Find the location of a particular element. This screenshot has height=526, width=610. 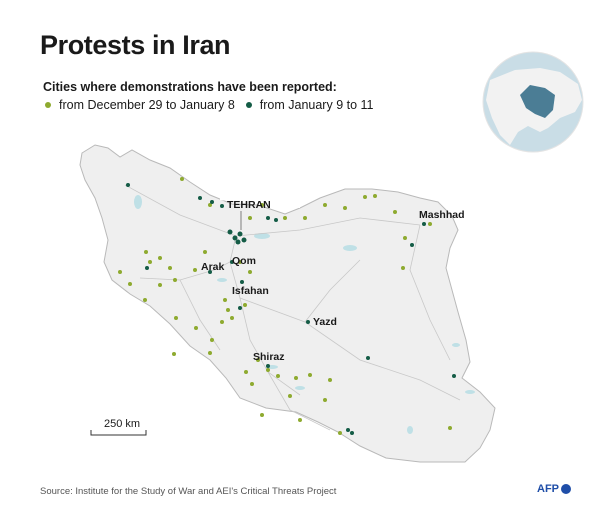

locator-globe is located at coordinates (533, 102).